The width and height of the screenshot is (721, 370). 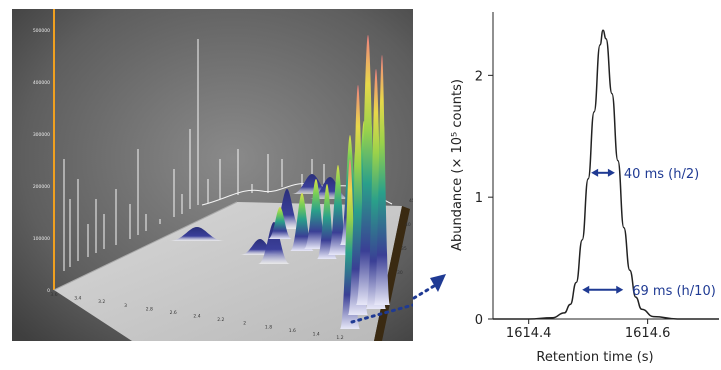 What do you see at coordinates (661, 174) in the screenshot?
I see `annotation-label: 40 ms (h/2)` at bounding box center [661, 174].